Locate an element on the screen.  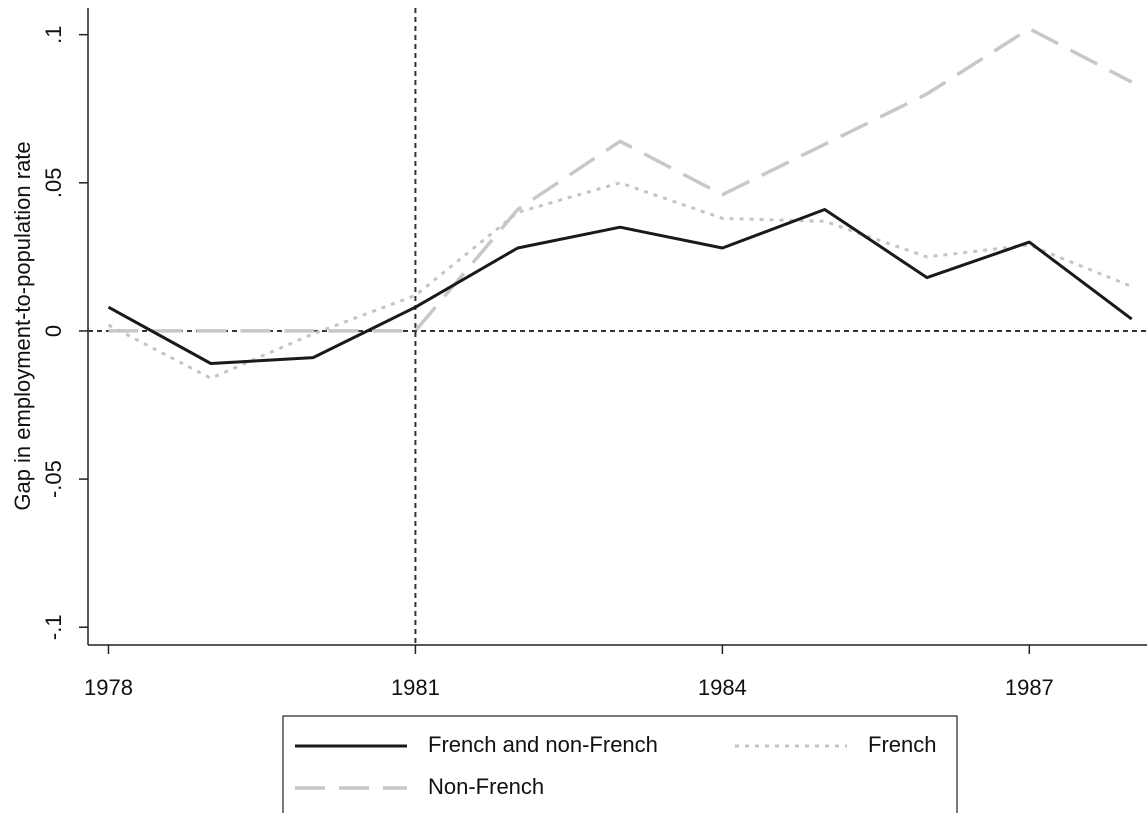
legend-label: Non-French is located at coordinates (486, 786).